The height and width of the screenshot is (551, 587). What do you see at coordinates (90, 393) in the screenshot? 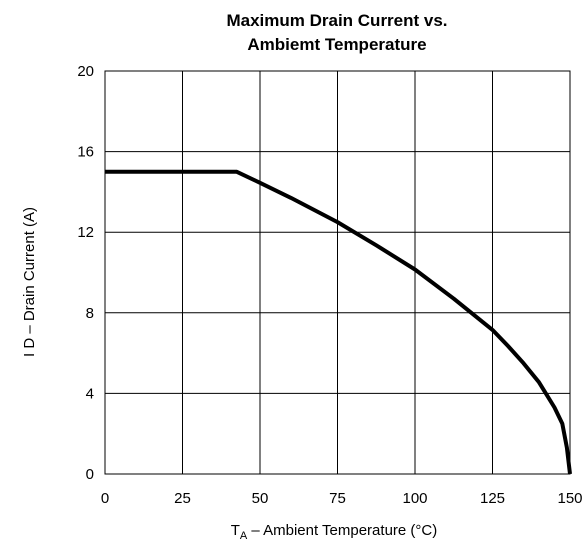
I see `y-tick-label-4: 4` at bounding box center [90, 393].